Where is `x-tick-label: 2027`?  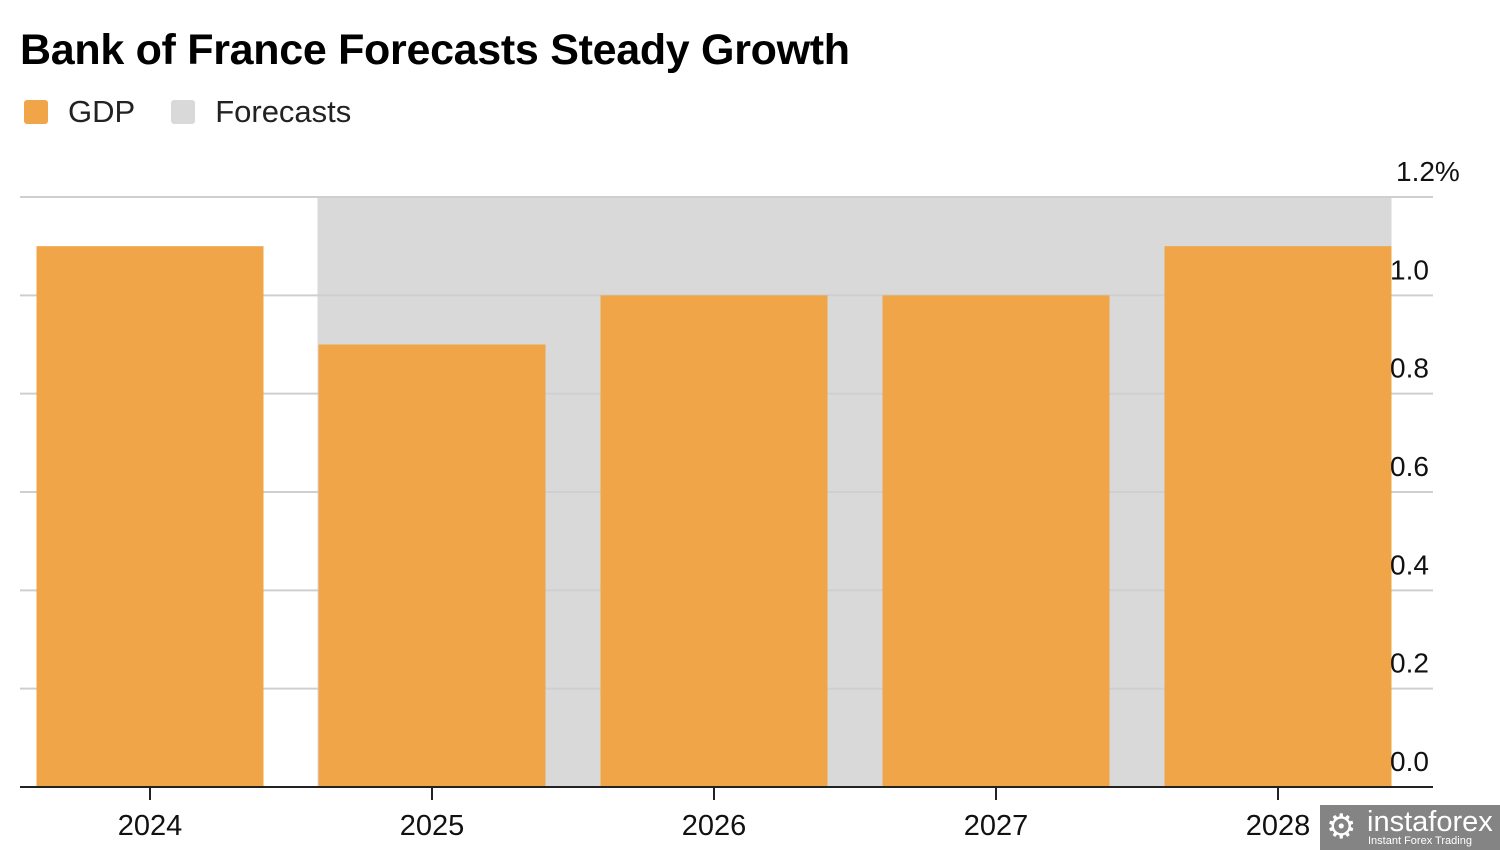 x-tick-label: 2027 is located at coordinates (996, 826).